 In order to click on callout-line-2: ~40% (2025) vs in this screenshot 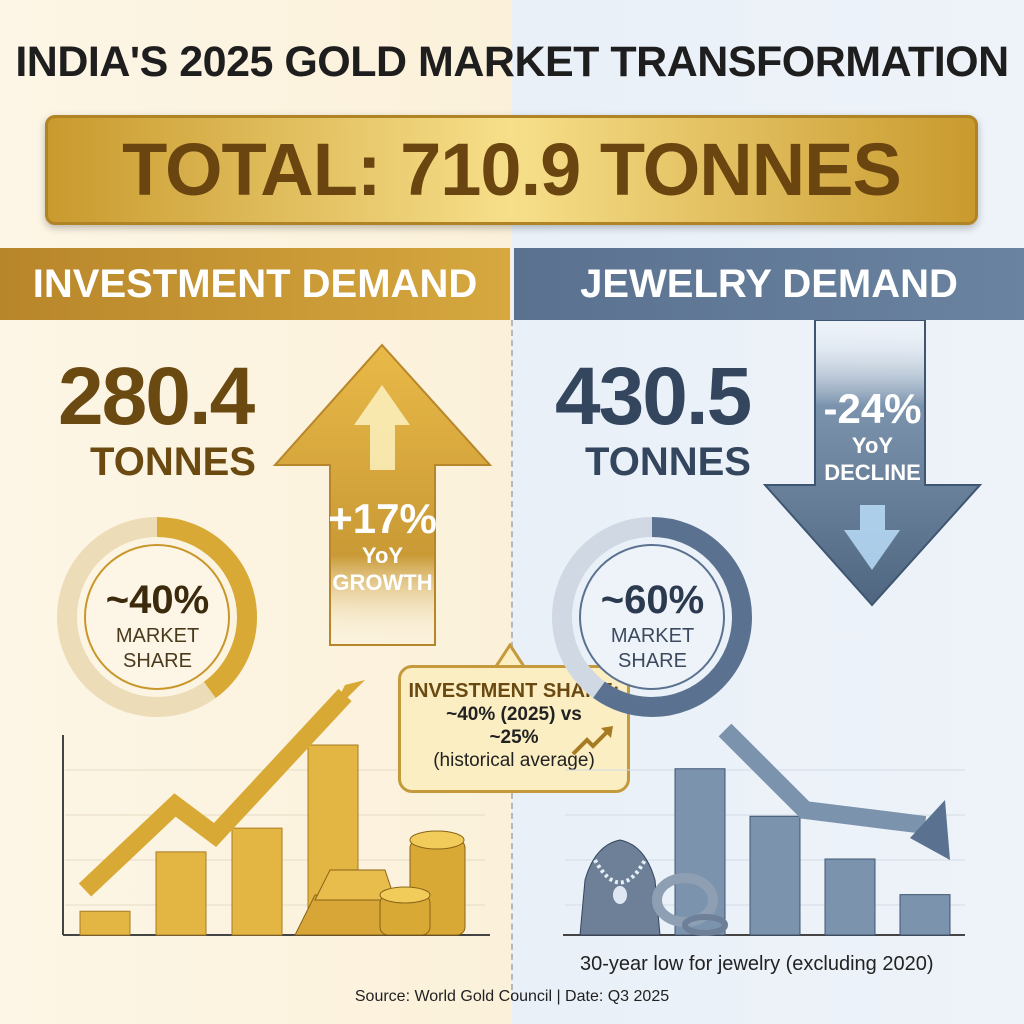, I will do `click(514, 714)`.